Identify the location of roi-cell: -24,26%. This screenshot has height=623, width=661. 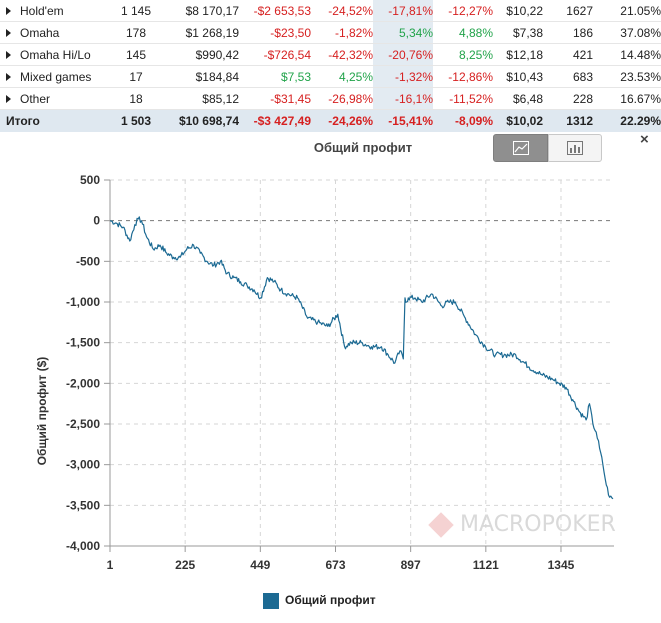
(342, 120).